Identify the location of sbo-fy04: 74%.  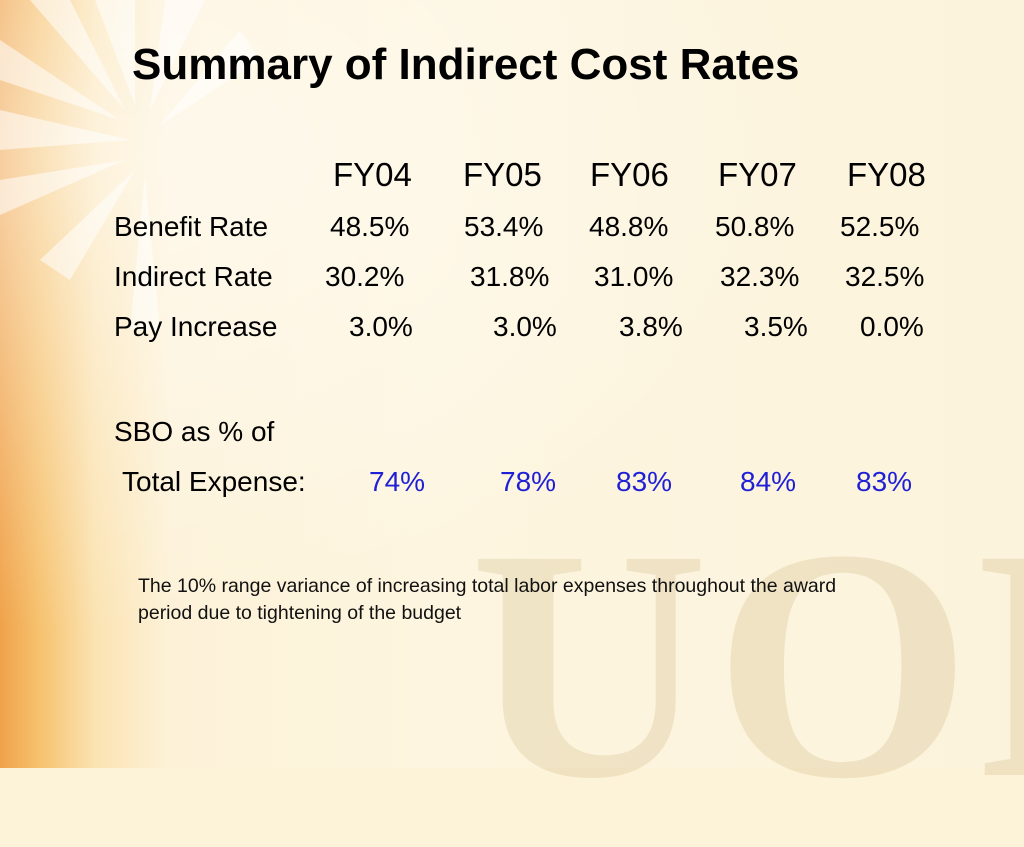
(397, 481).